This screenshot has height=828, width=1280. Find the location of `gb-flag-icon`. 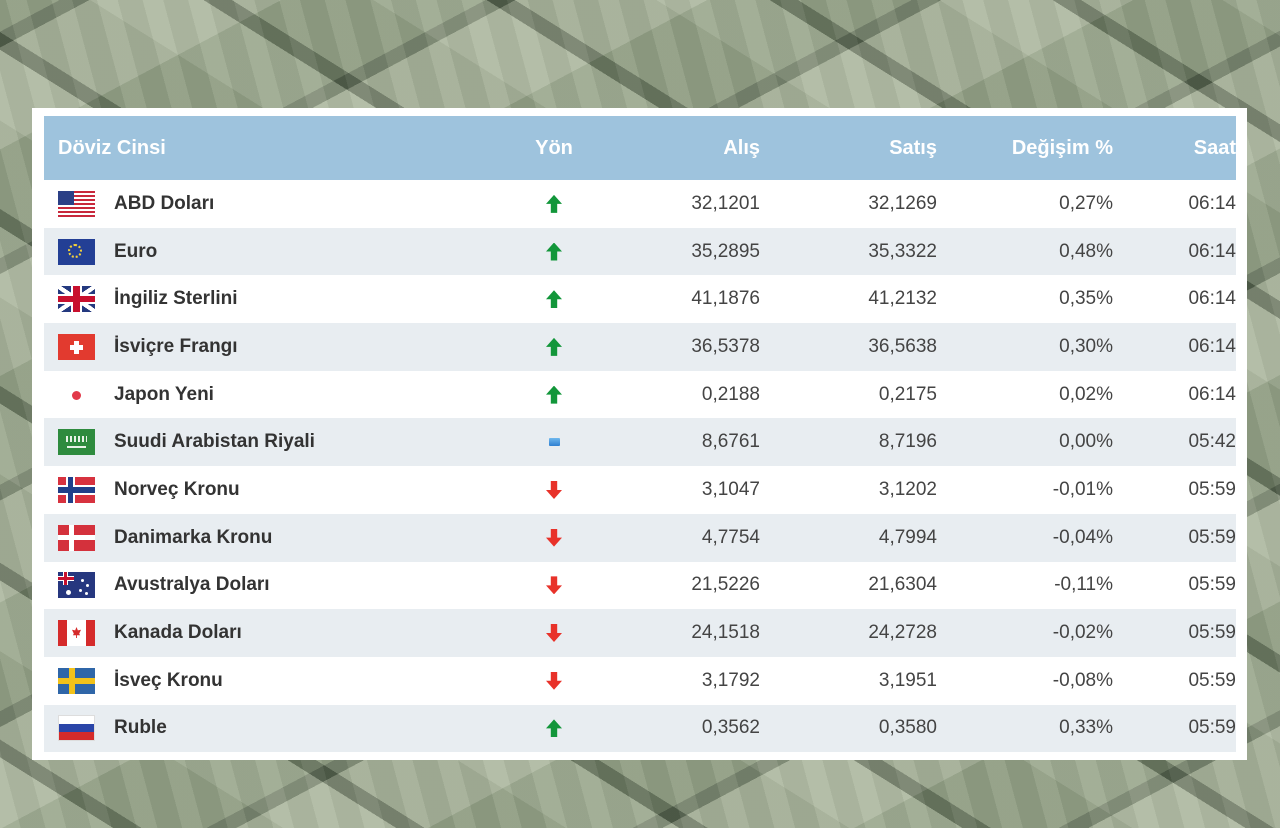

gb-flag-icon is located at coordinates (76, 299).